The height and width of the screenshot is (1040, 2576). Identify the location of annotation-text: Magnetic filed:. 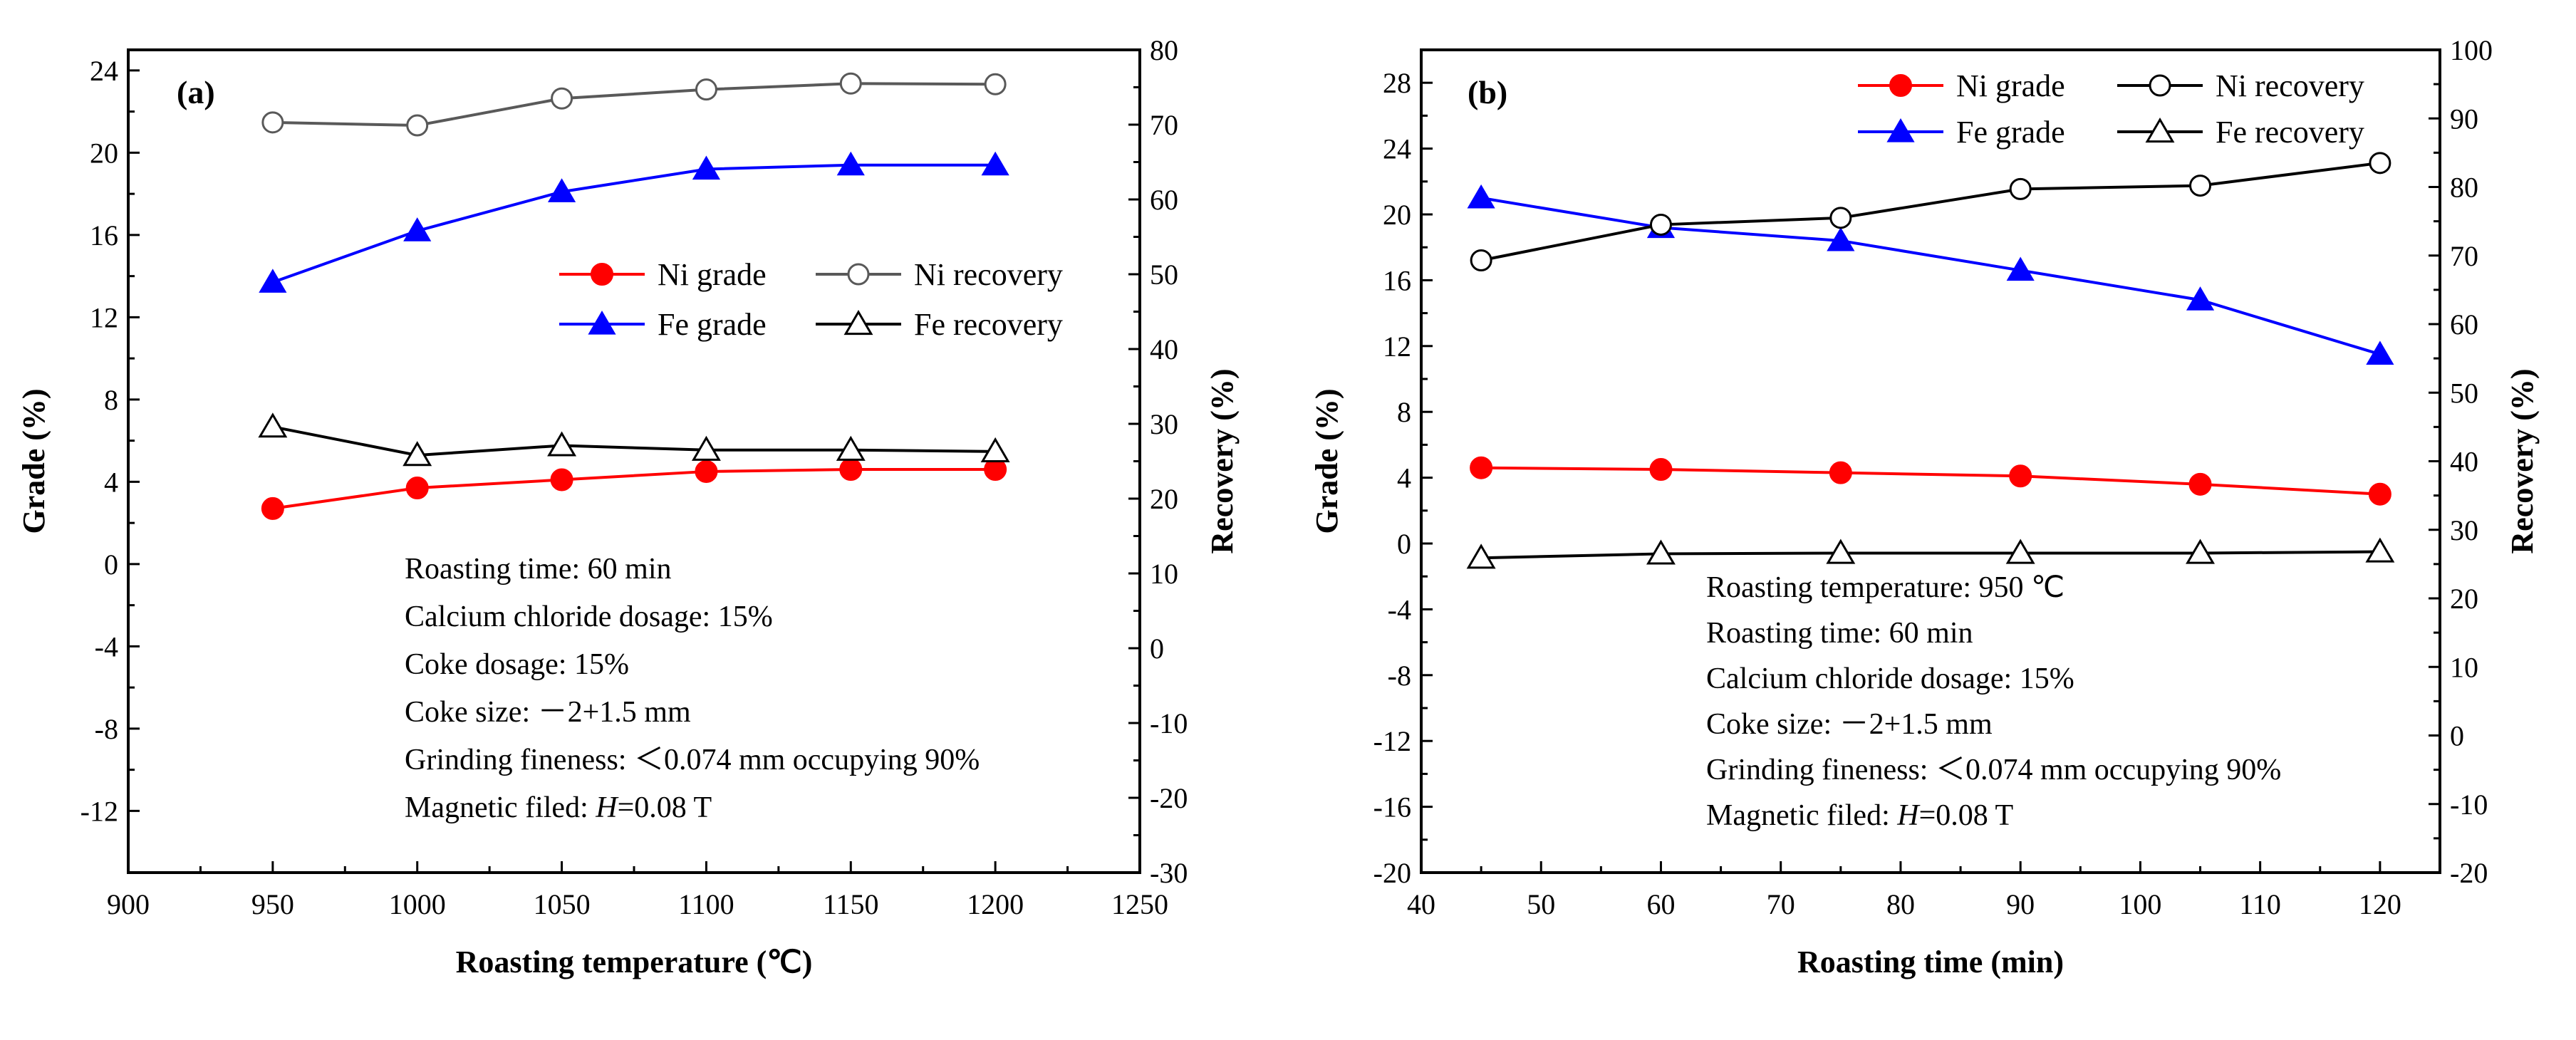
(1801, 815).